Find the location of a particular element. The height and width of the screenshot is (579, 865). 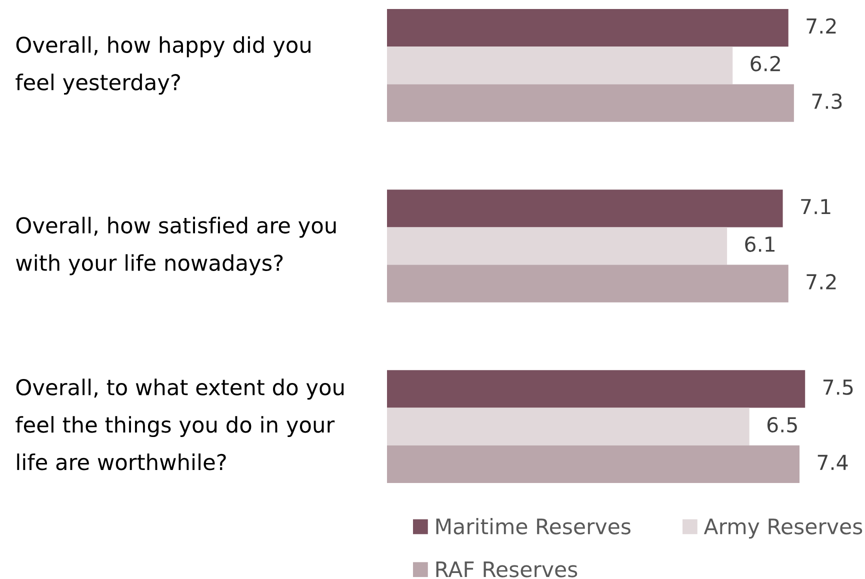

data-label: 7.3 is located at coordinates (827, 101).